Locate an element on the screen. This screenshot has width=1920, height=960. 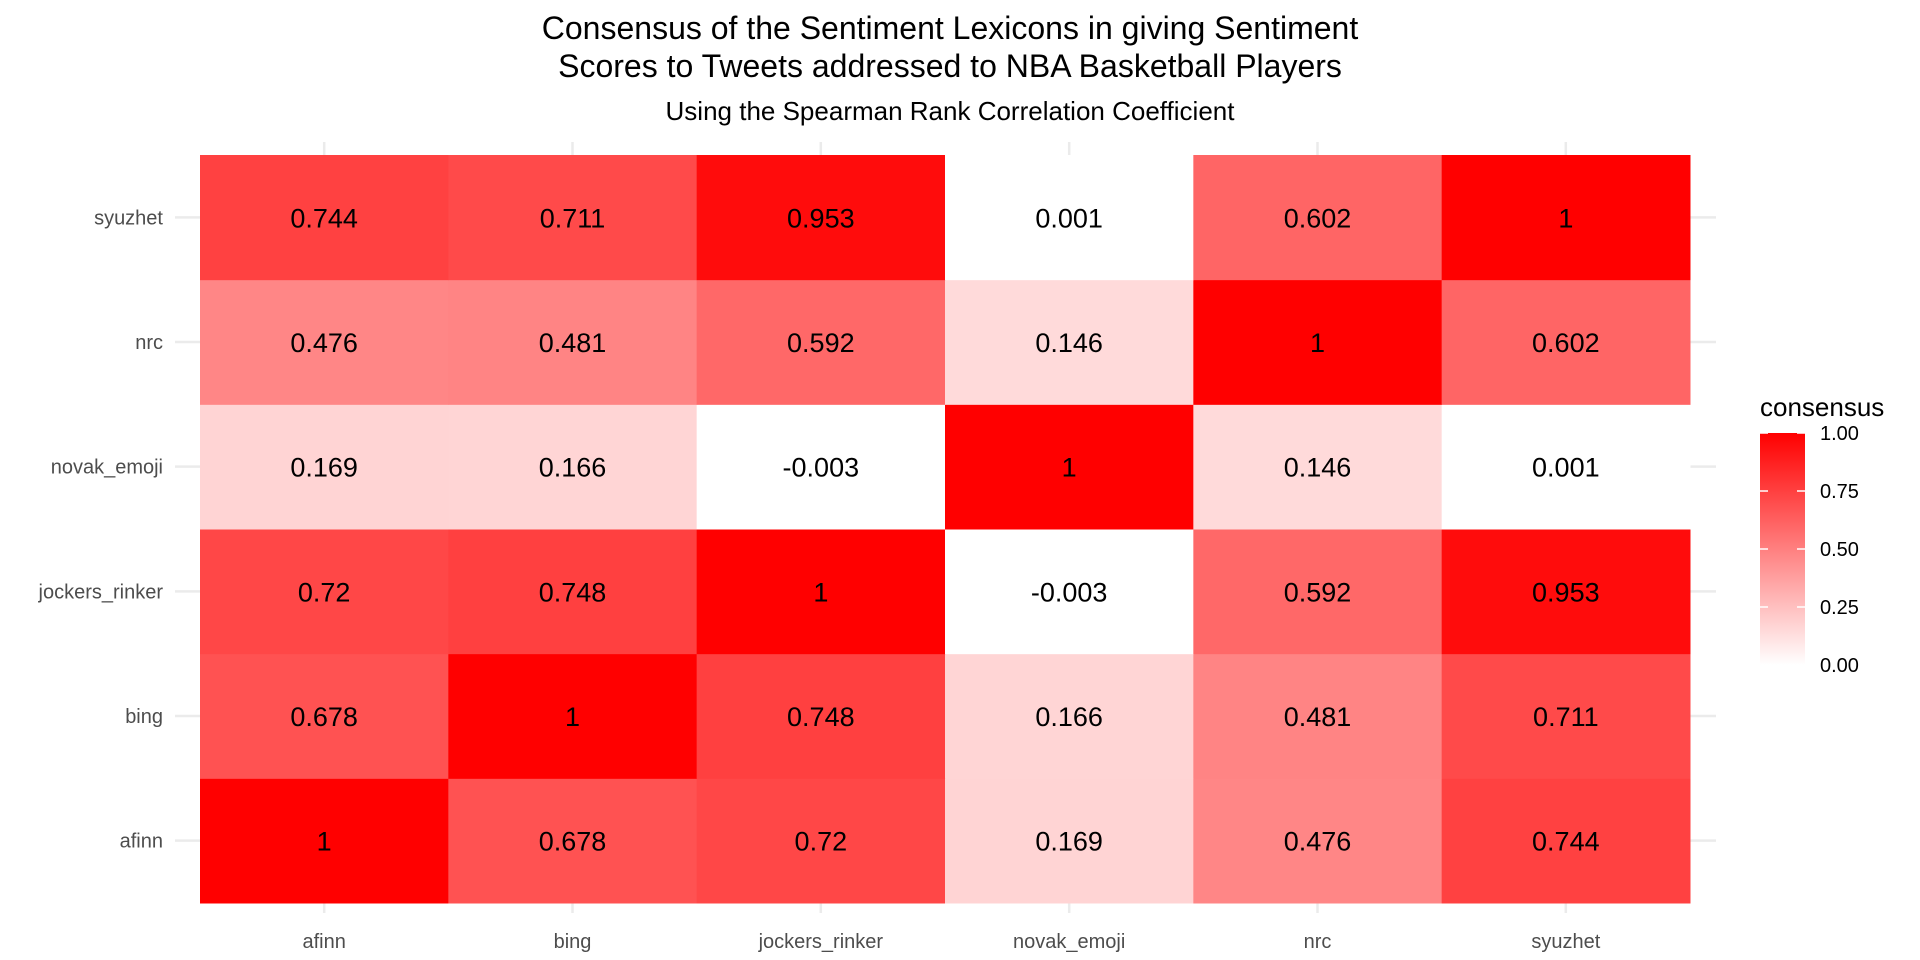
heatmap-cell-jockers_rinker-jockers_rinker is located at coordinates (821, 592).